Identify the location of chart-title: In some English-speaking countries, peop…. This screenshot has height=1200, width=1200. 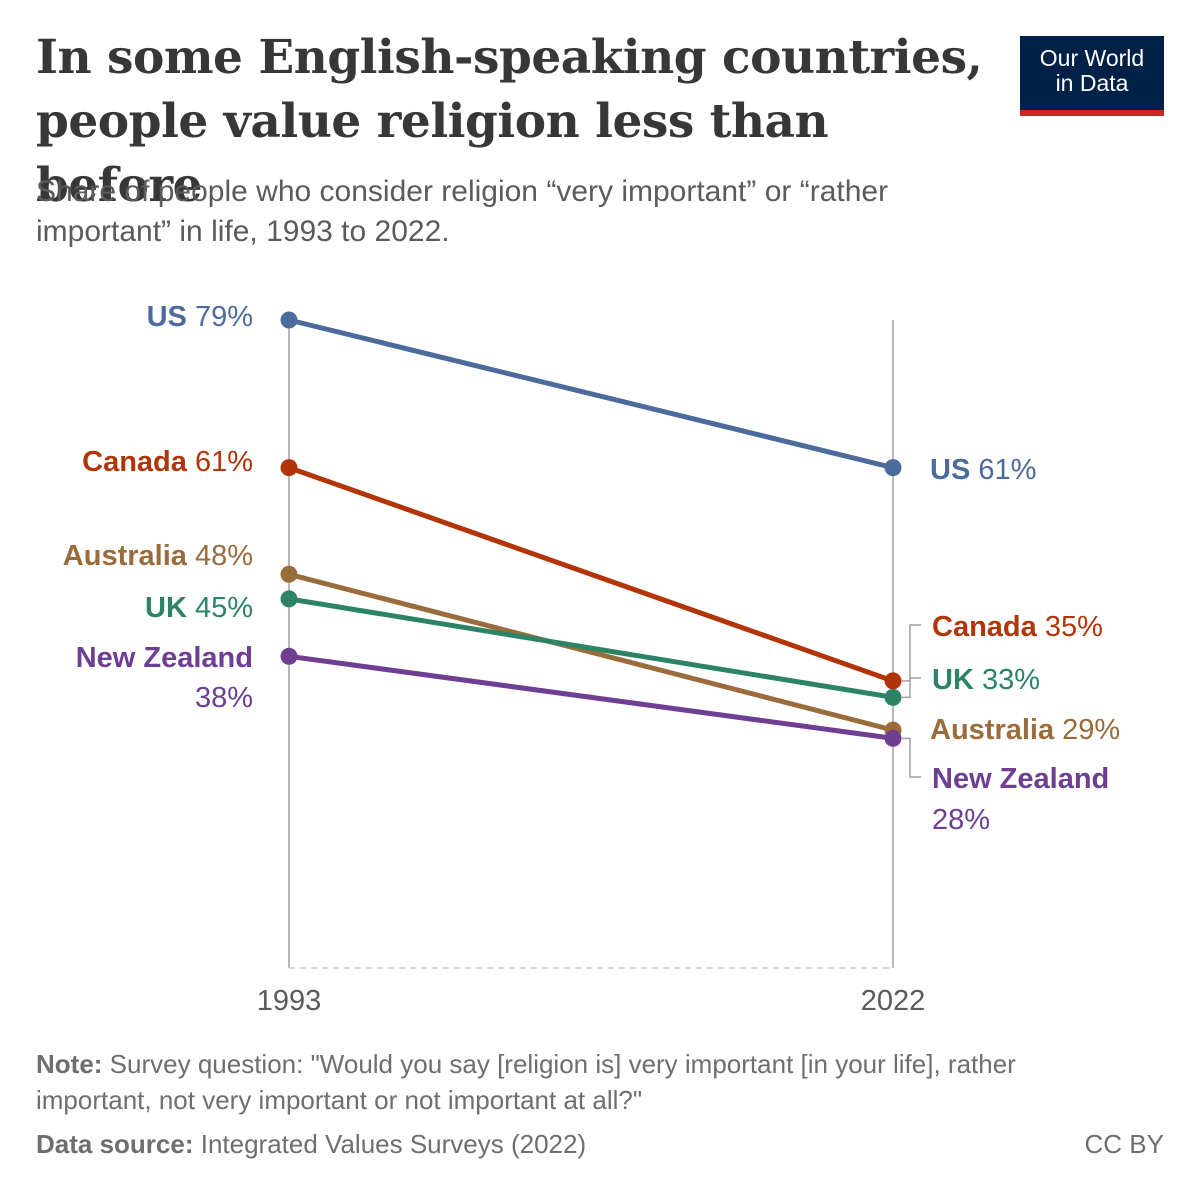
(509, 121).